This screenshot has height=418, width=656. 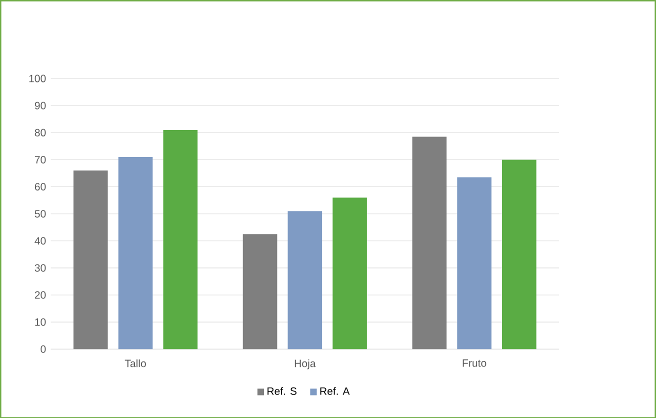 I want to click on x-tick-label: Hoja, so click(x=305, y=364).